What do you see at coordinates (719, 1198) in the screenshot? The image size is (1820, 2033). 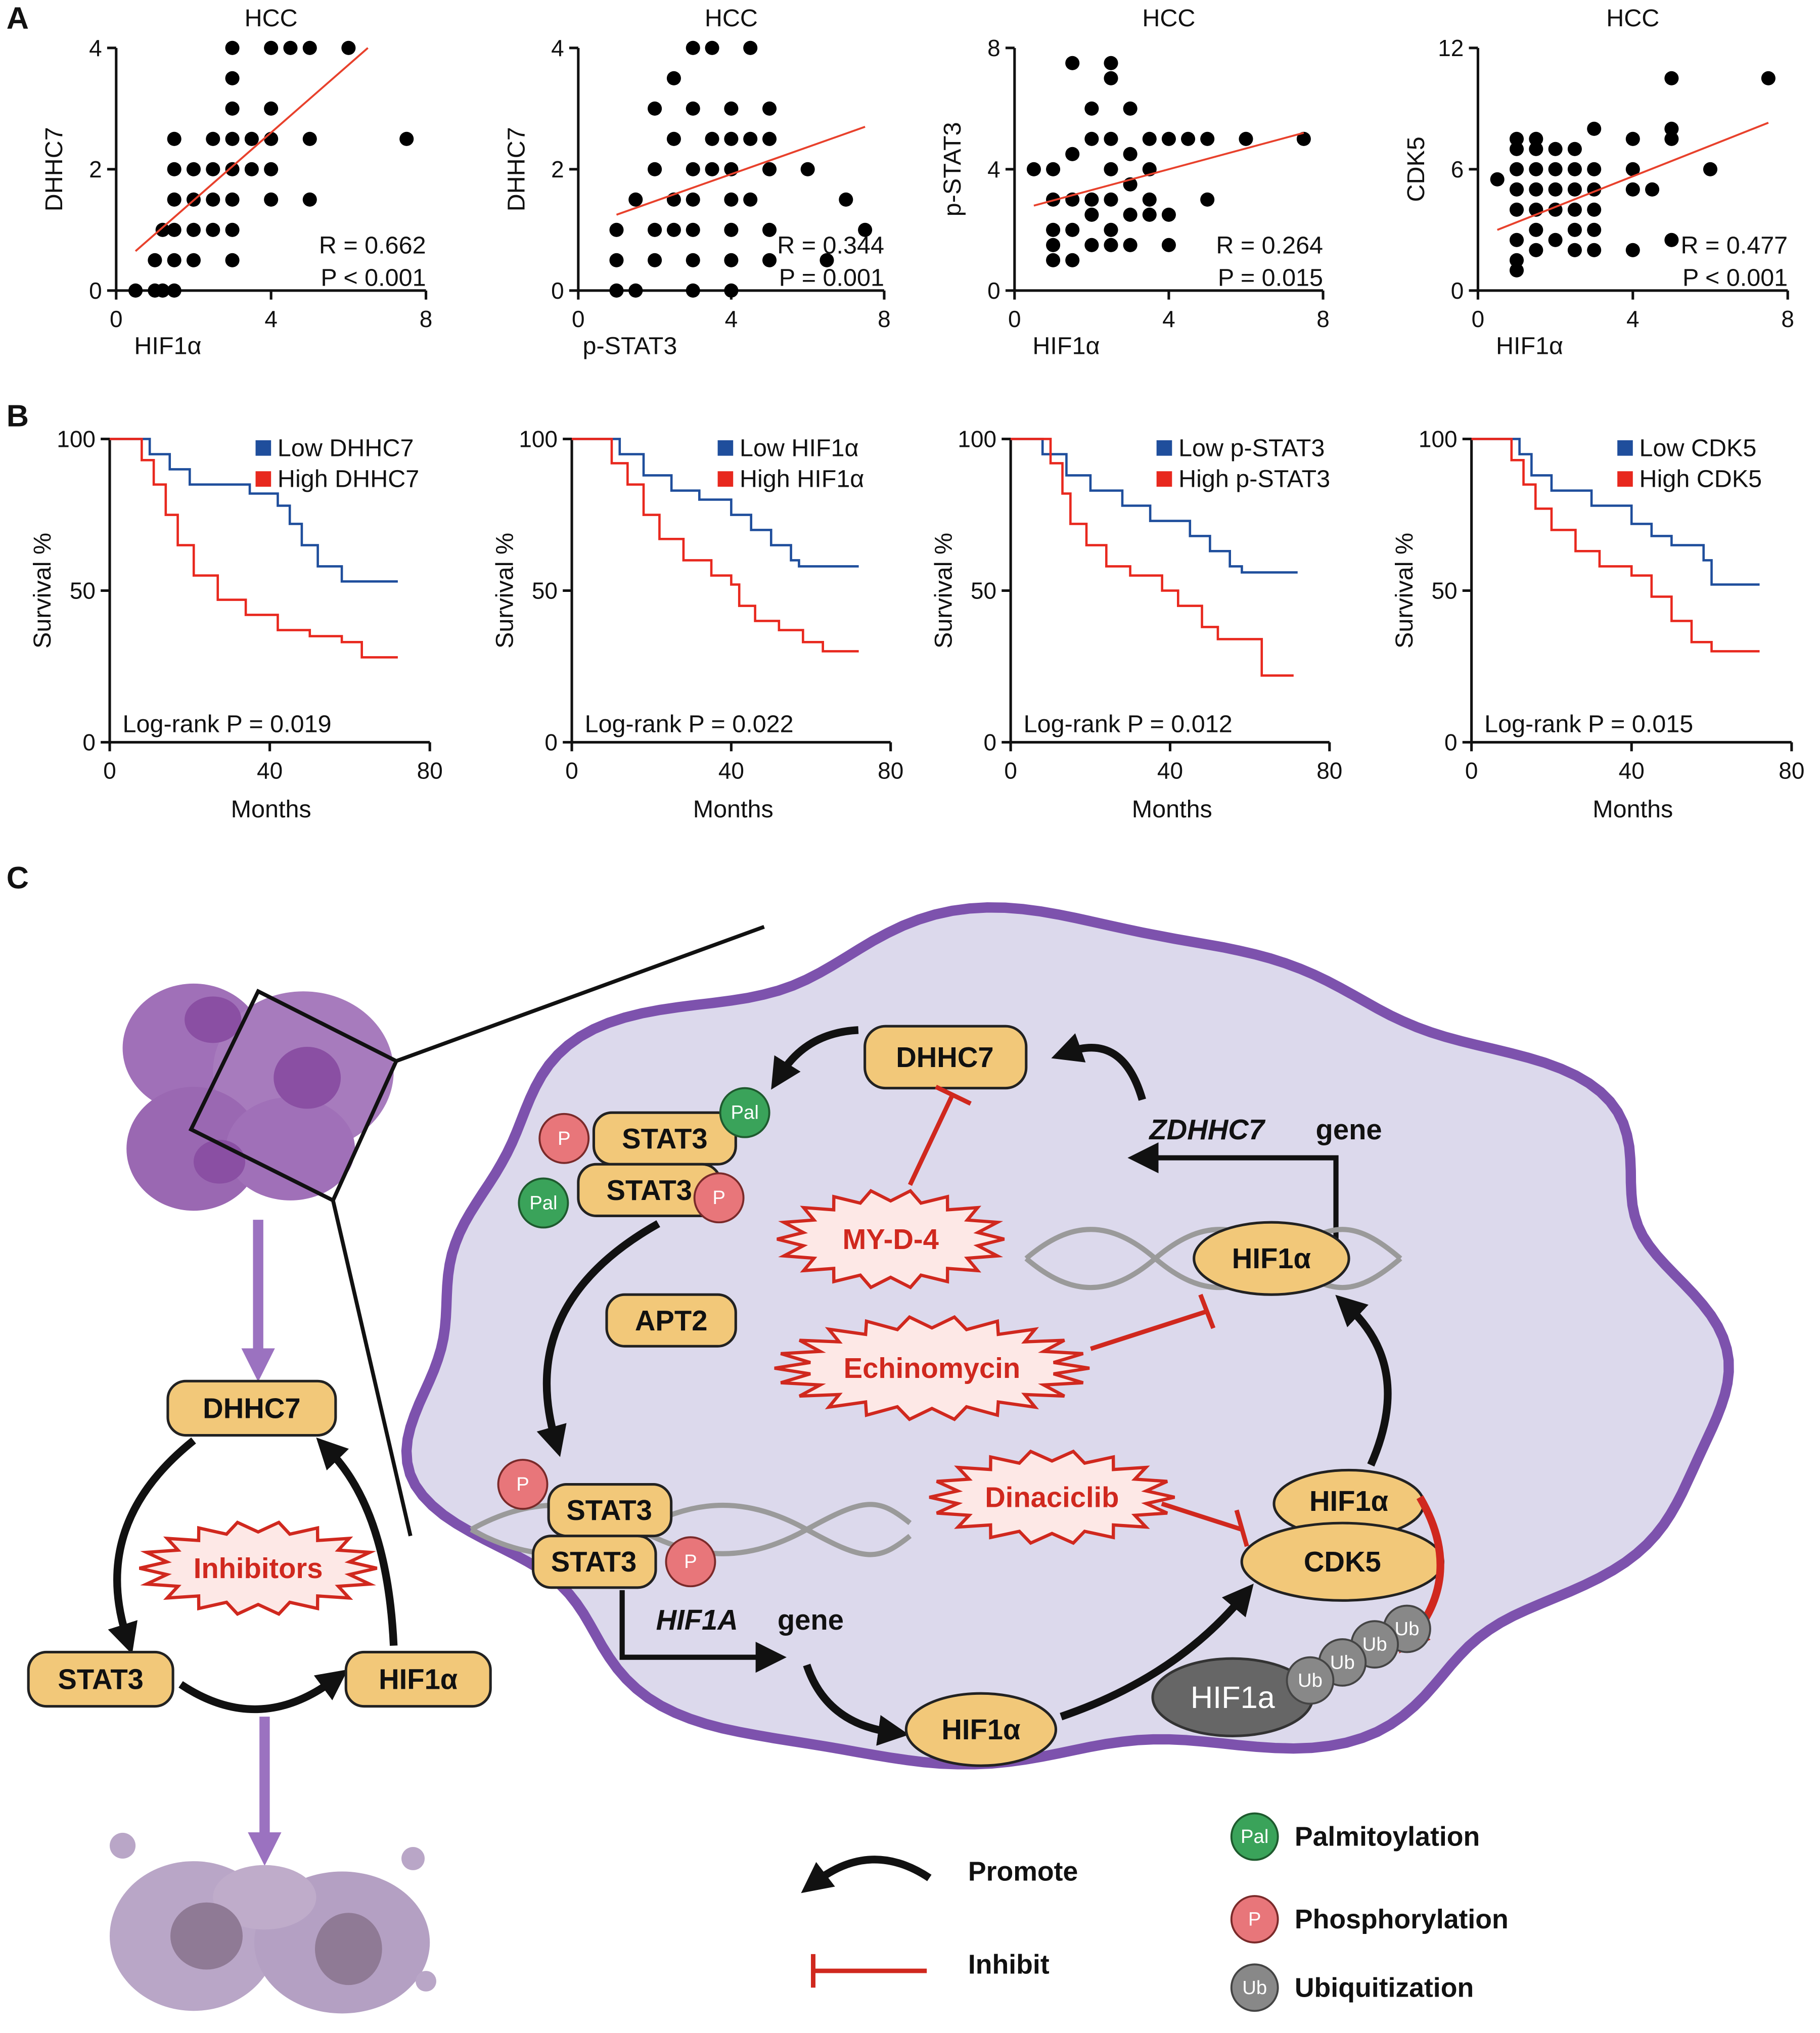 I see `phospho-circle` at bounding box center [719, 1198].